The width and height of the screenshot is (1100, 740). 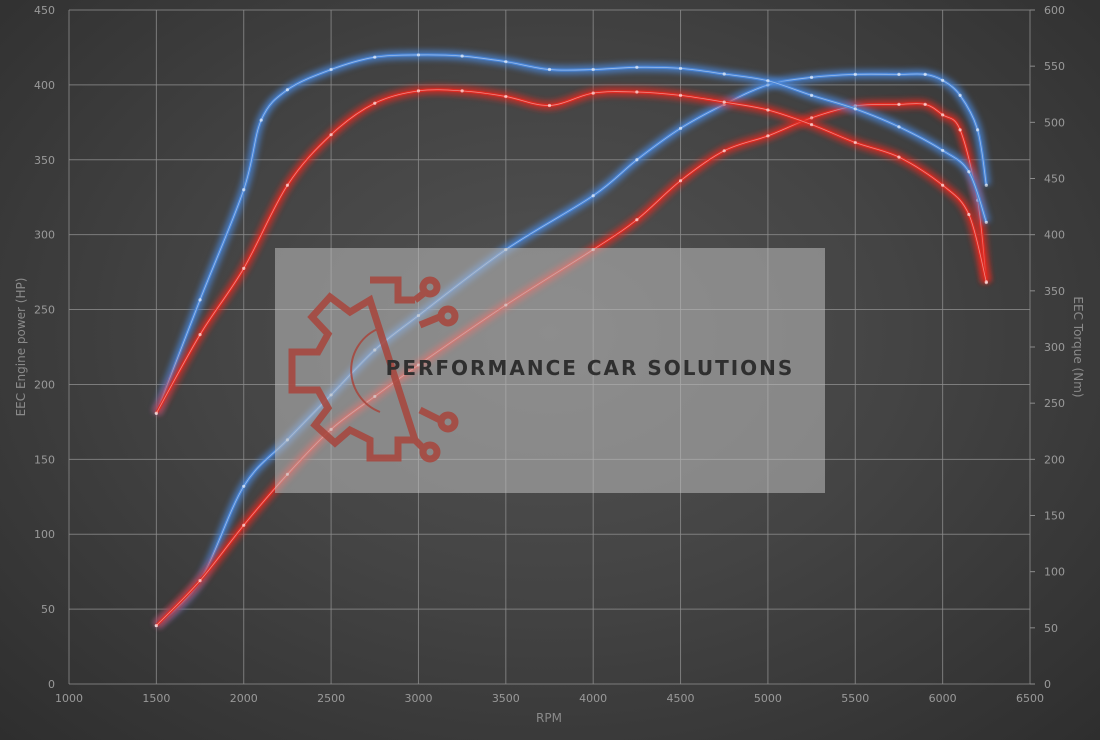 What do you see at coordinates (1054, 347) in the screenshot?
I see `y-right-tick-label: 300` at bounding box center [1054, 347].